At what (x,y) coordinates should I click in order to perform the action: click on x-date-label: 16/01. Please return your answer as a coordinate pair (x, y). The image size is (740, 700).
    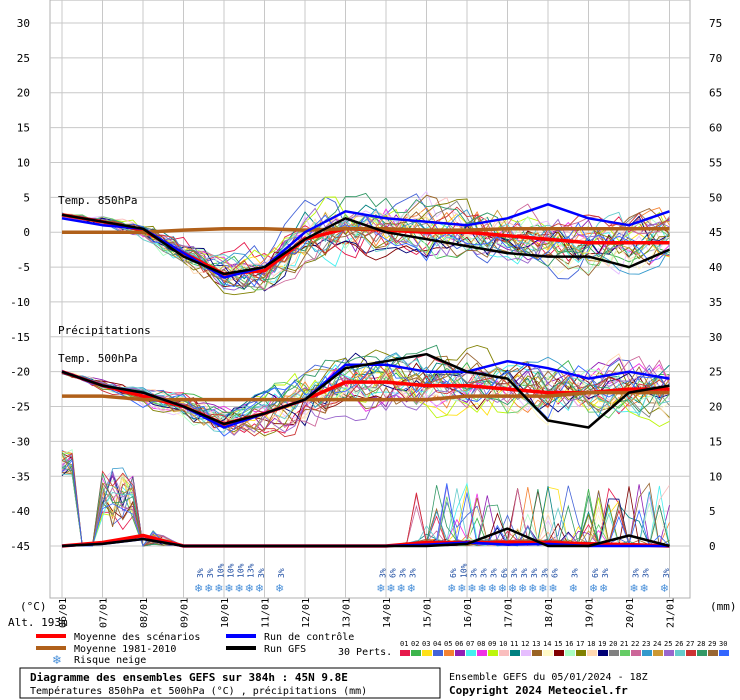
    Looking at the image, I should click on (468, 613).